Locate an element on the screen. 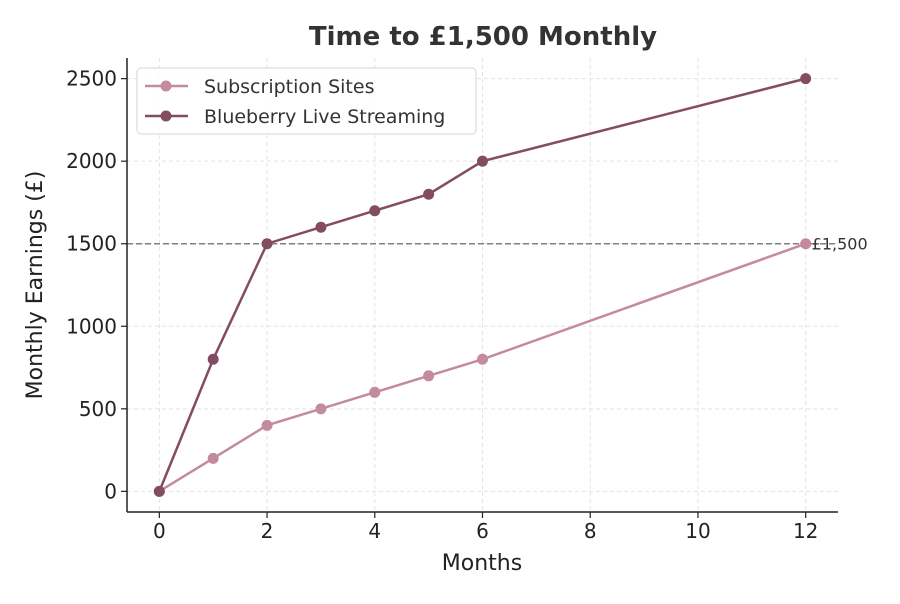 The width and height of the screenshot is (900, 604). y-axis-label: Monthly Earnings (£) is located at coordinates (35, 285).